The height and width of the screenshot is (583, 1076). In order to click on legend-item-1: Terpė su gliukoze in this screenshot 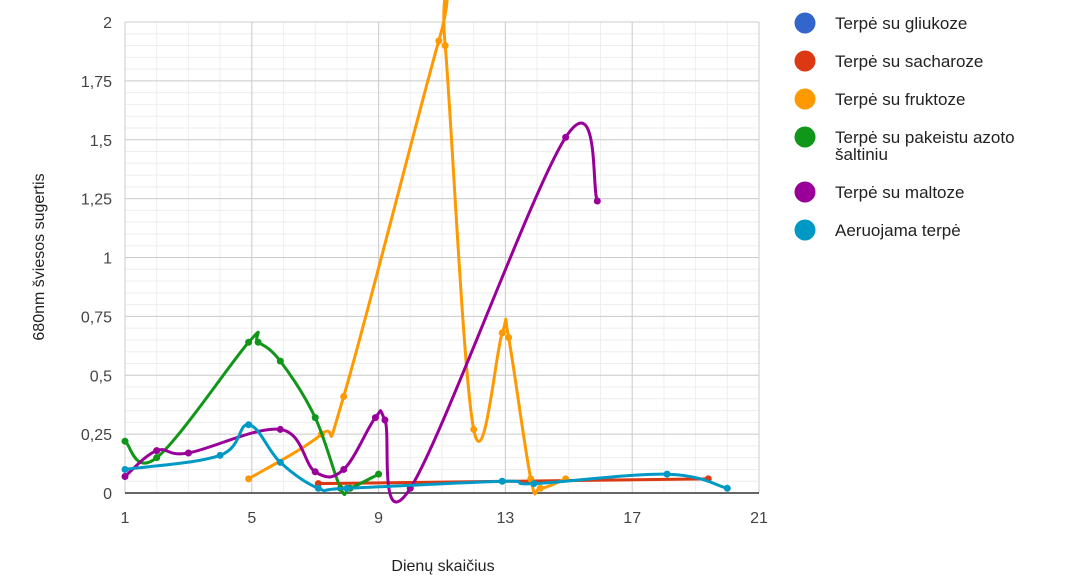, I will do `click(881, 23)`.